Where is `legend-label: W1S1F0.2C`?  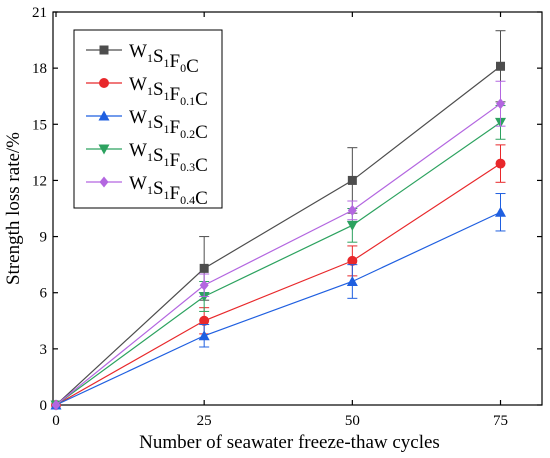
legend-label: W1S1F0.2C is located at coordinates (168, 125).